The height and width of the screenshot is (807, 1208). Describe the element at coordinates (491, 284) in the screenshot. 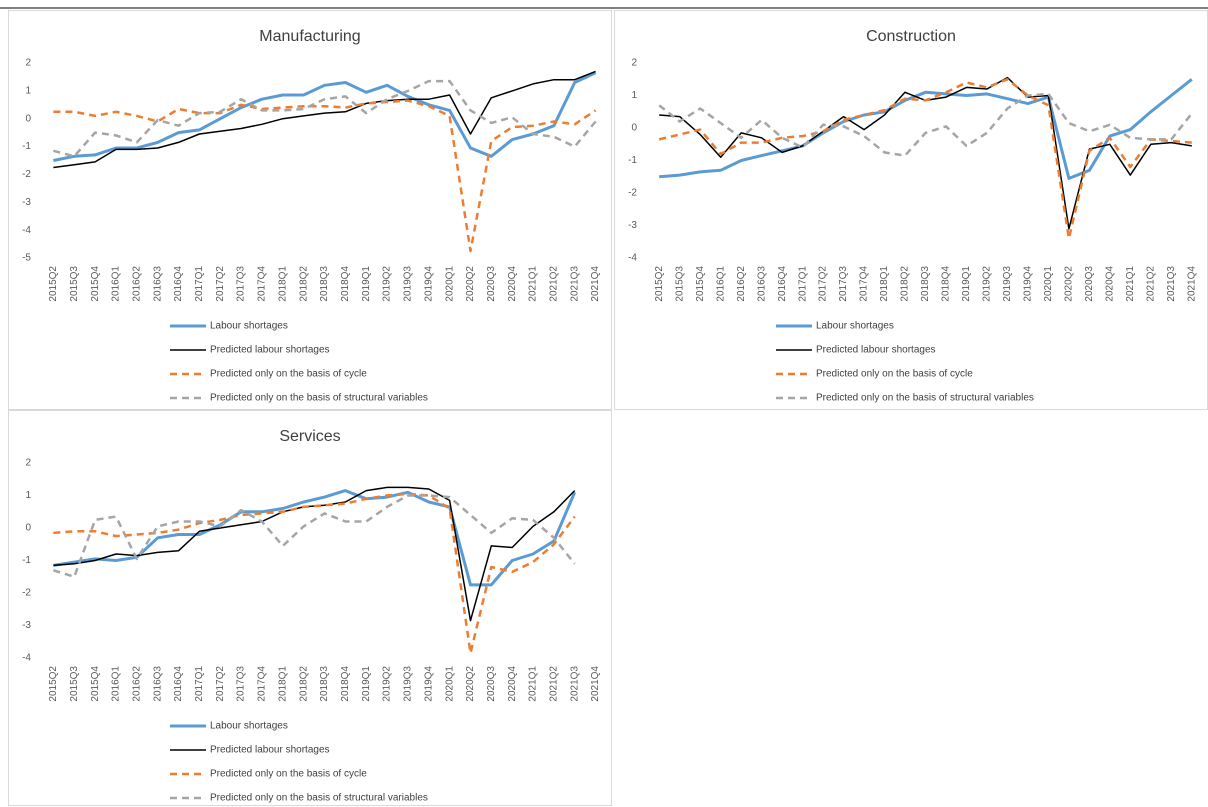

I see `x-tick-label: 2020Q3` at that location.